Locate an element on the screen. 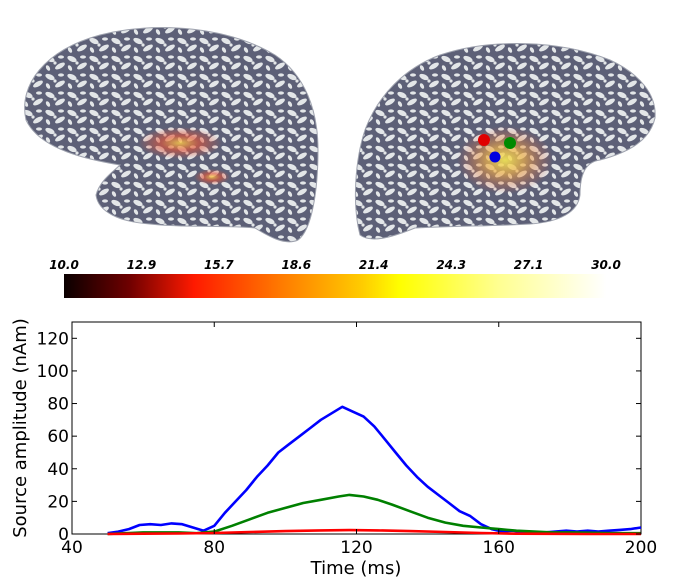 This screenshot has height=586, width=673. colorbar-tick-label: 27.1 is located at coordinates (529, 265).